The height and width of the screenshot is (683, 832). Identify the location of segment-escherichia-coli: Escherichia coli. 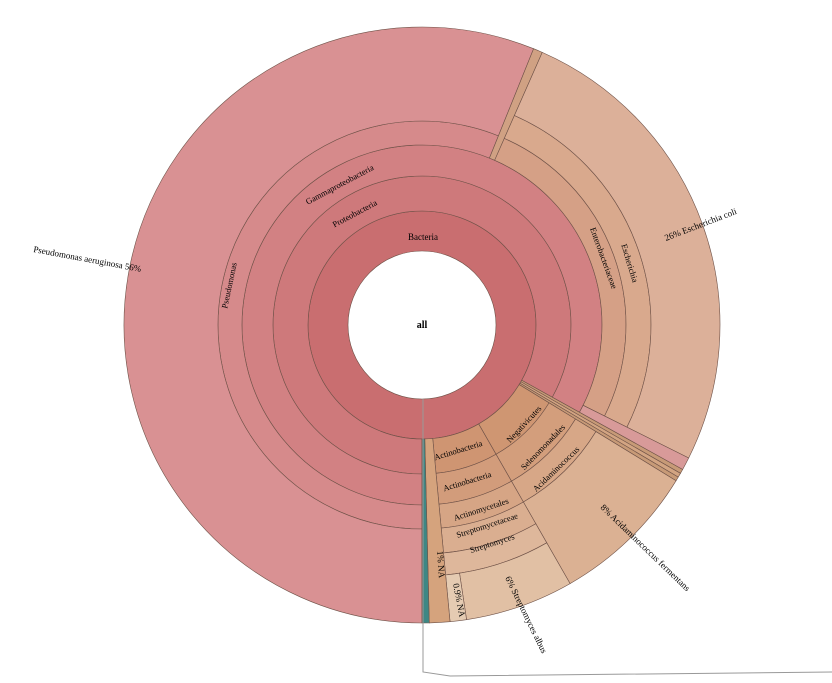
(617, 255).